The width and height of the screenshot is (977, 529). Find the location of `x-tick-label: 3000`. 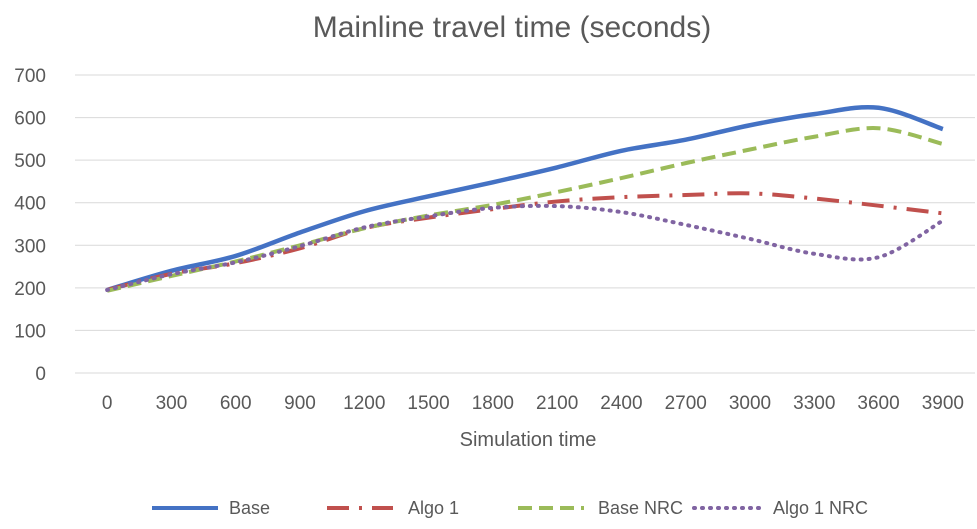

x-tick-label: 3000 is located at coordinates (750, 403).